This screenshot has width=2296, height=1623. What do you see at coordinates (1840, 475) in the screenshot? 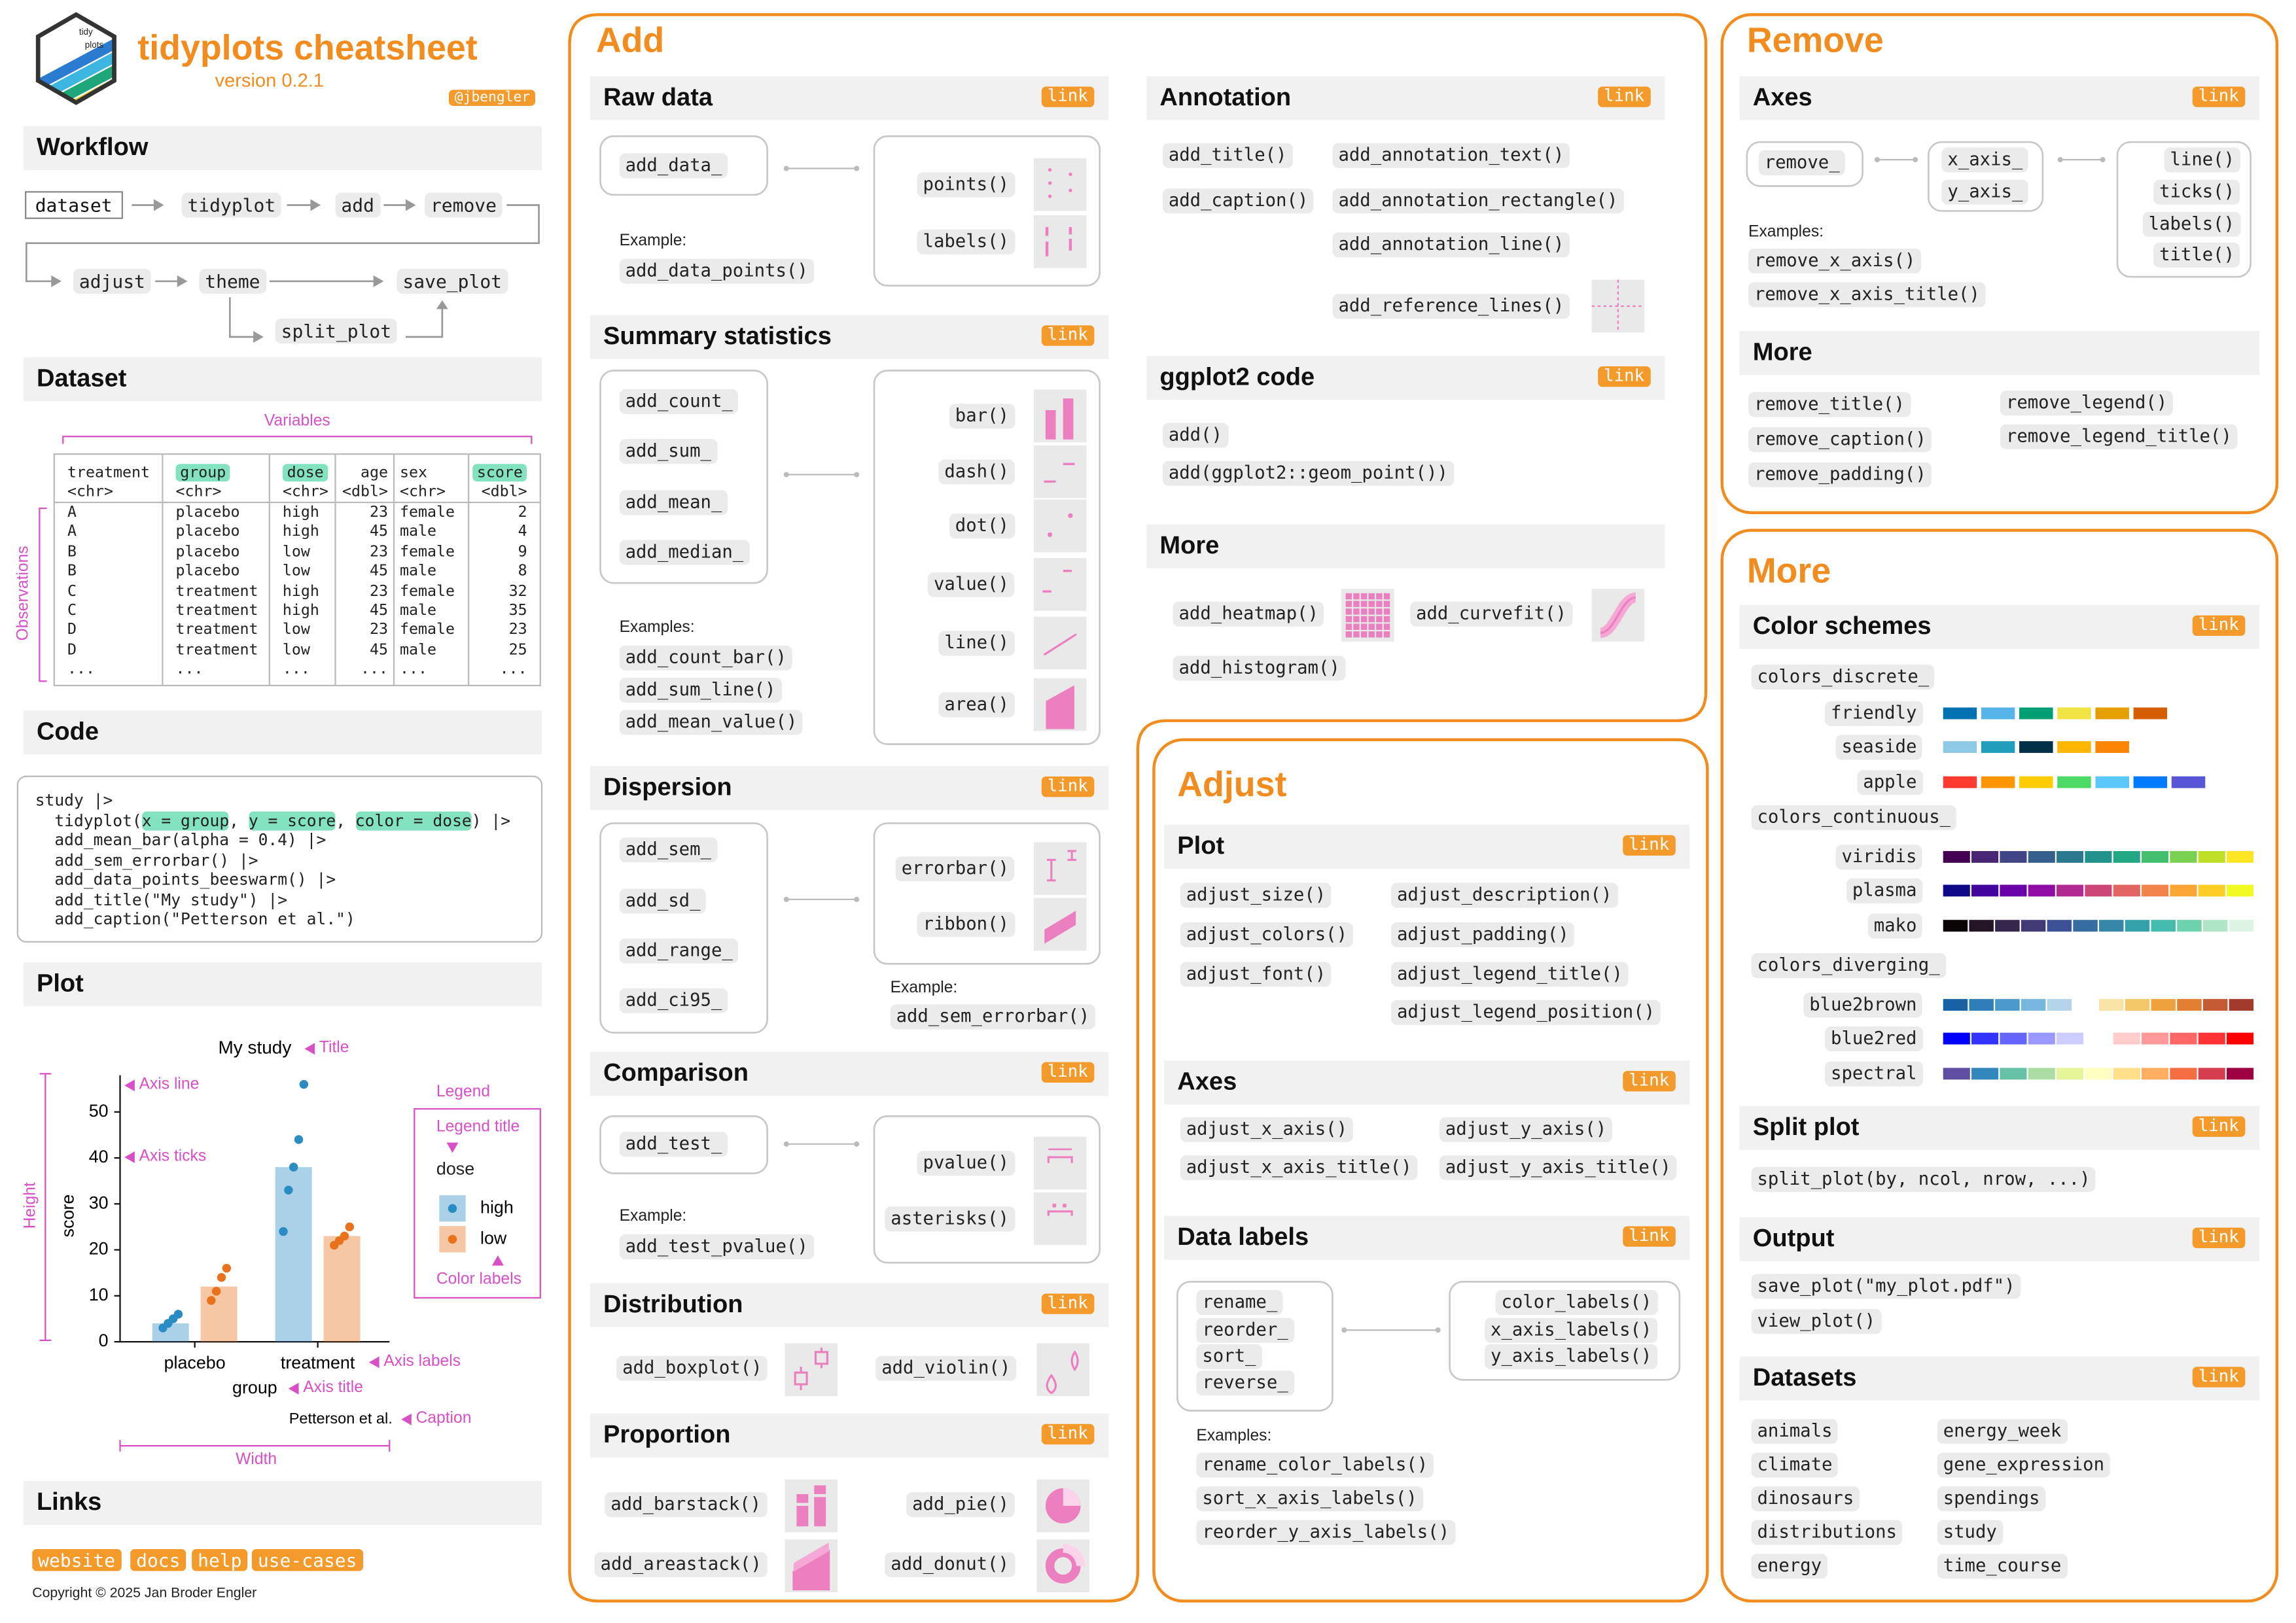
I see `function-name: remove_padding()` at bounding box center [1840, 475].